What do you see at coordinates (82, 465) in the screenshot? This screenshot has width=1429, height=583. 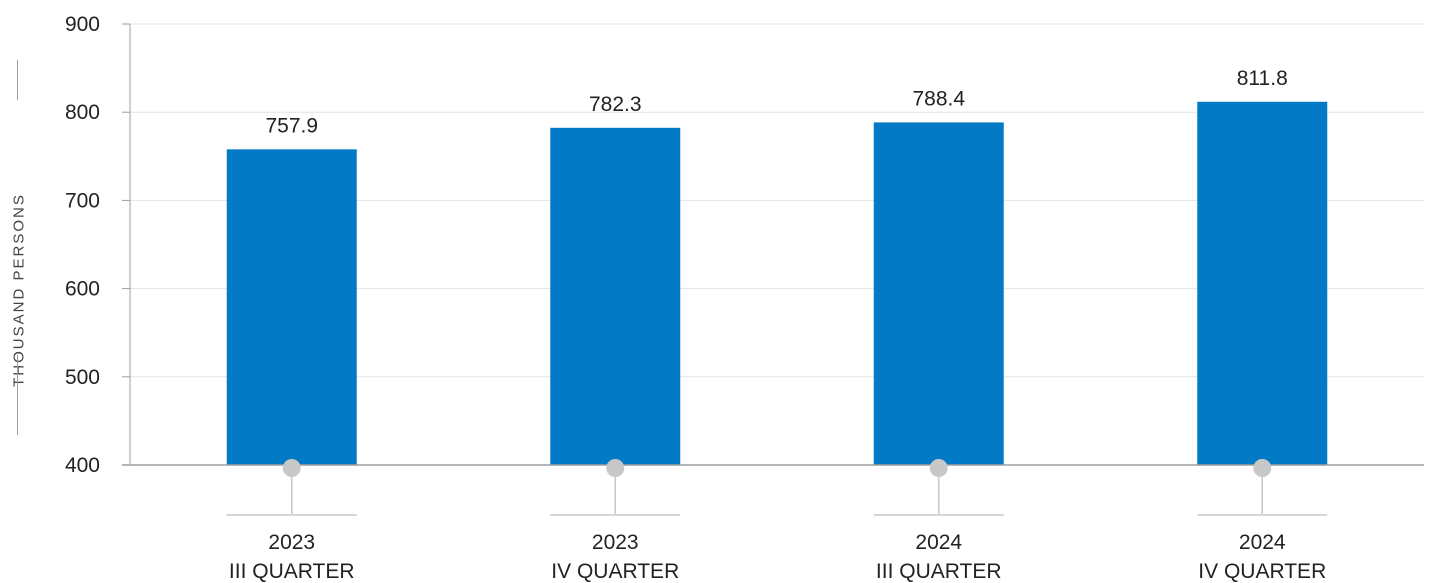 I see `y-tick-label: 400` at bounding box center [82, 465].